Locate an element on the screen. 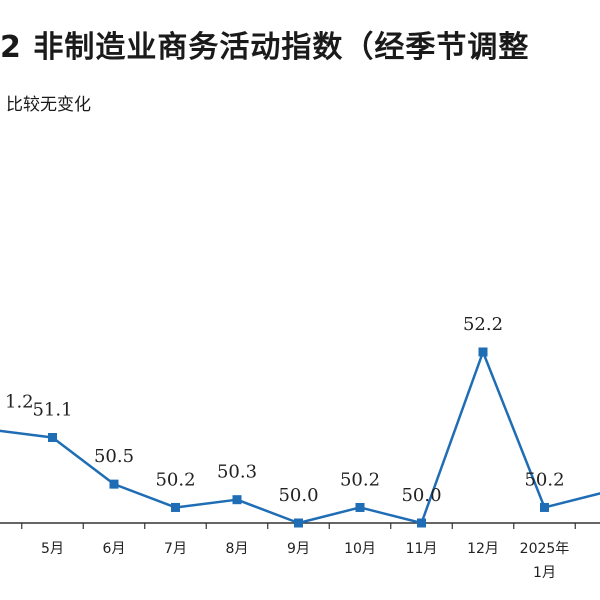 The height and width of the screenshot is (600, 600). x-tick-label: 12月 is located at coordinates (483, 549).